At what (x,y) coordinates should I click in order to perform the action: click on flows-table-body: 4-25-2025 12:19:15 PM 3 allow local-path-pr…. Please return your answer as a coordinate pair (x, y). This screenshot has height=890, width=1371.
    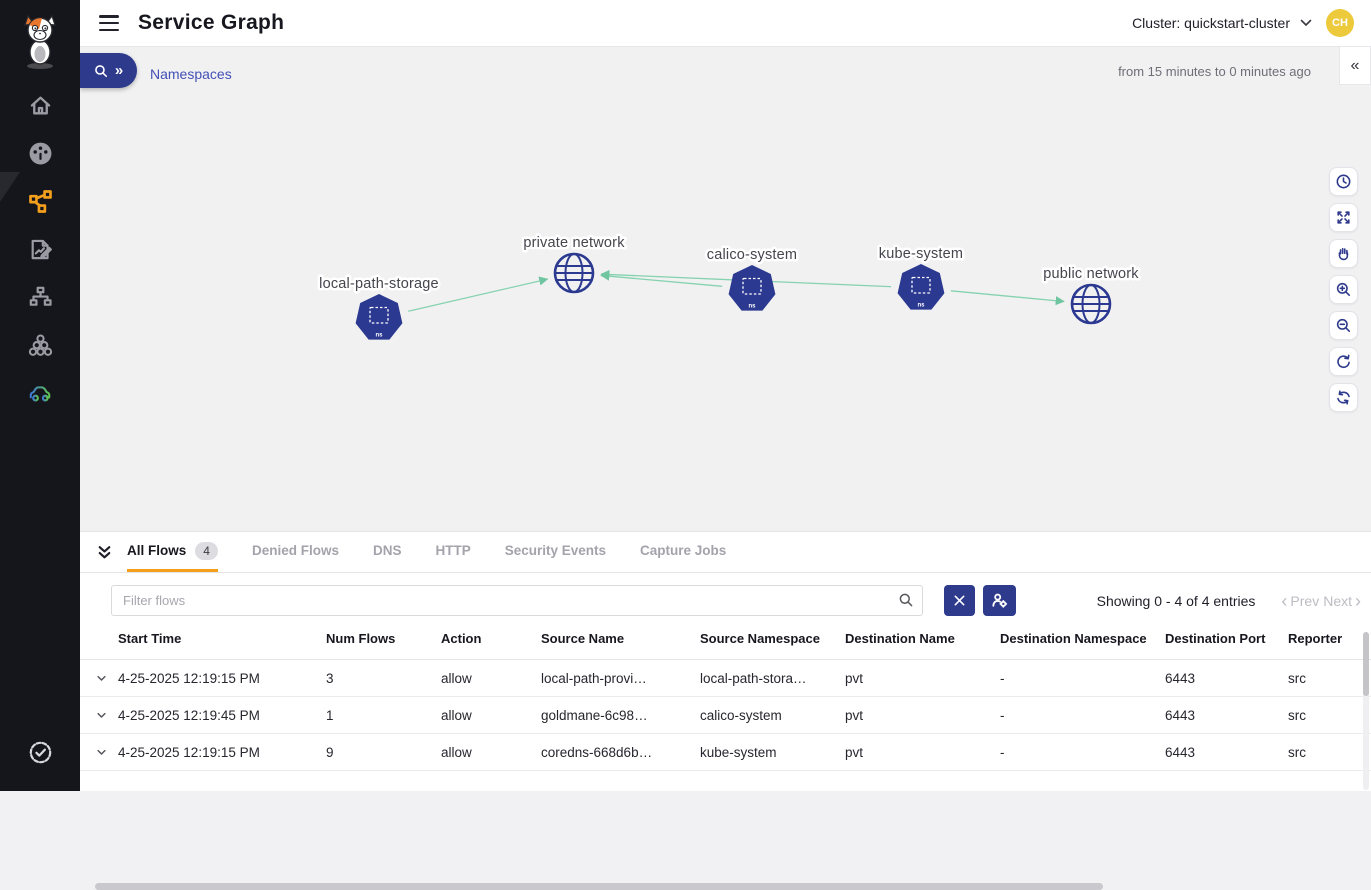
    Looking at the image, I should click on (725, 716).